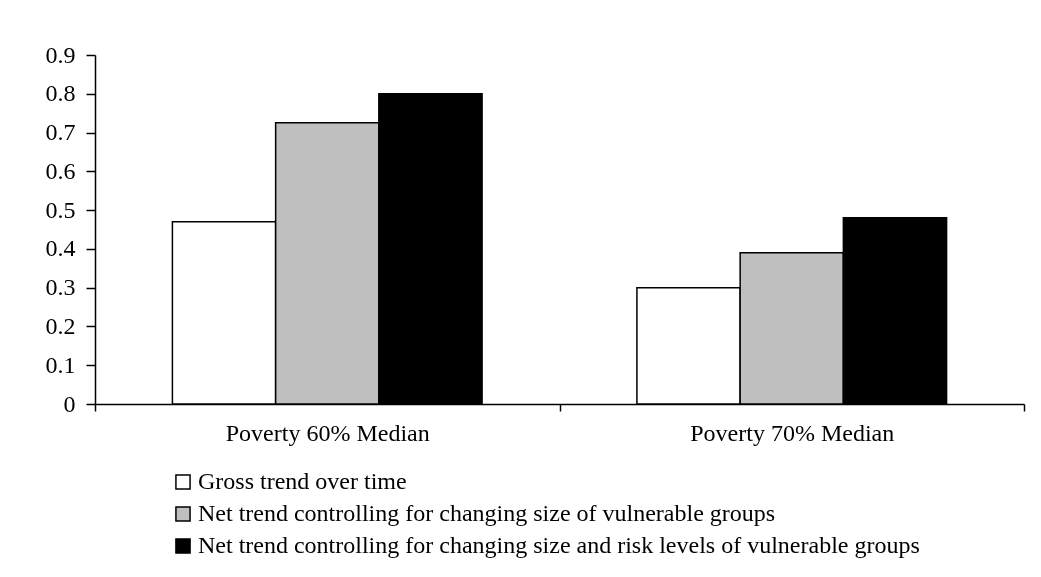 This screenshot has width=1041, height=577. Describe the element at coordinates (60, 54) in the screenshot. I see `y-tick-label: 0.9` at that location.